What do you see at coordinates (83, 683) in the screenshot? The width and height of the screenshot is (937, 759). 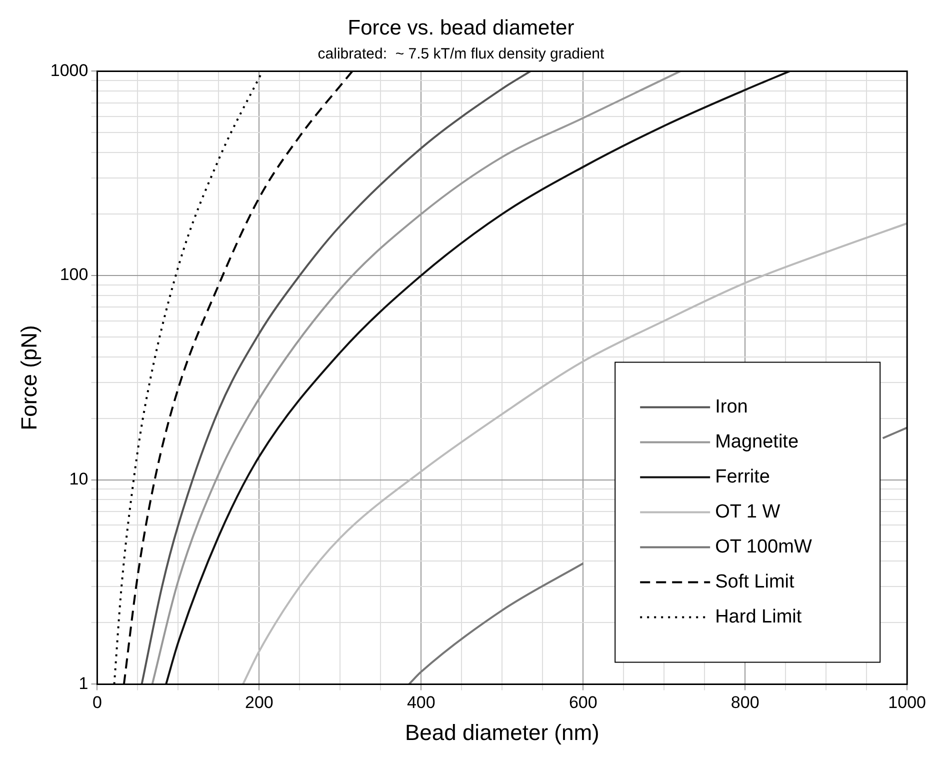 I see `y-tick-label: 1` at bounding box center [83, 683].